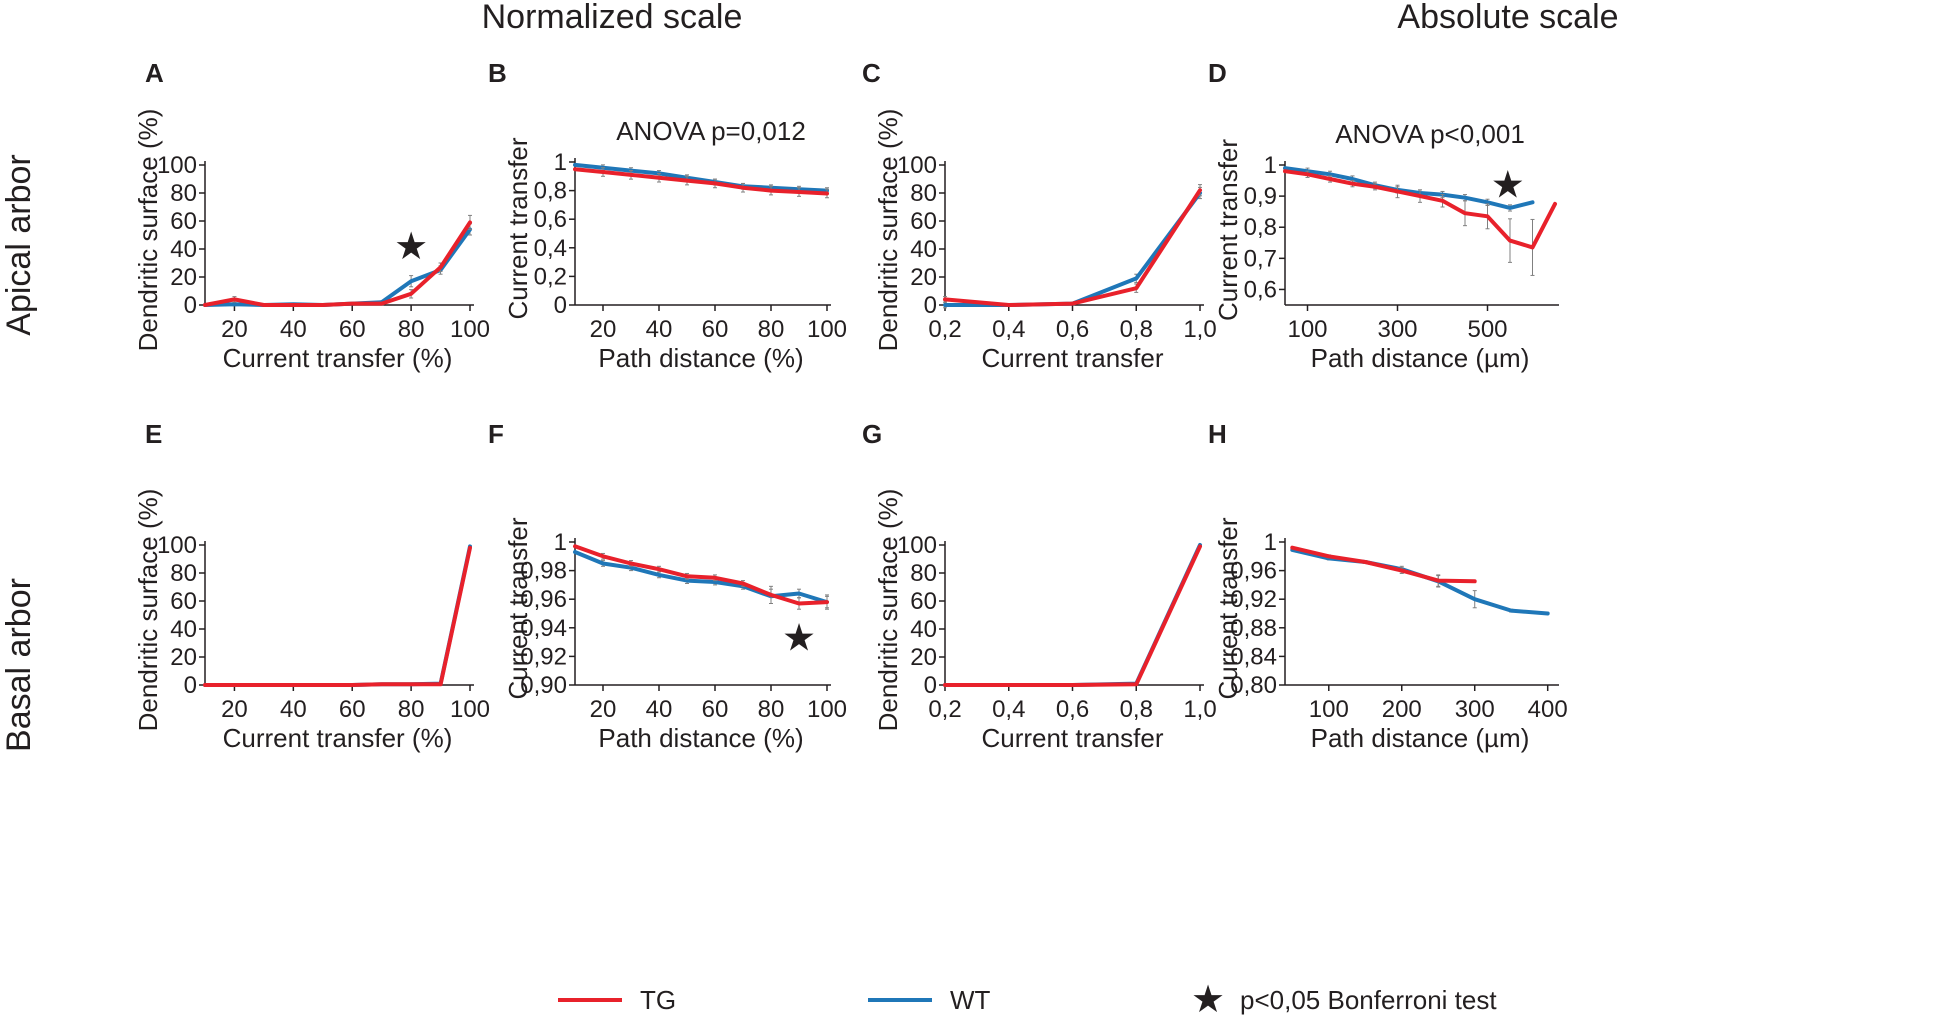 Image resolution: width=1955 pixels, height=1021 pixels. I want to click on y-tick-label: 0,4, so click(550, 248).